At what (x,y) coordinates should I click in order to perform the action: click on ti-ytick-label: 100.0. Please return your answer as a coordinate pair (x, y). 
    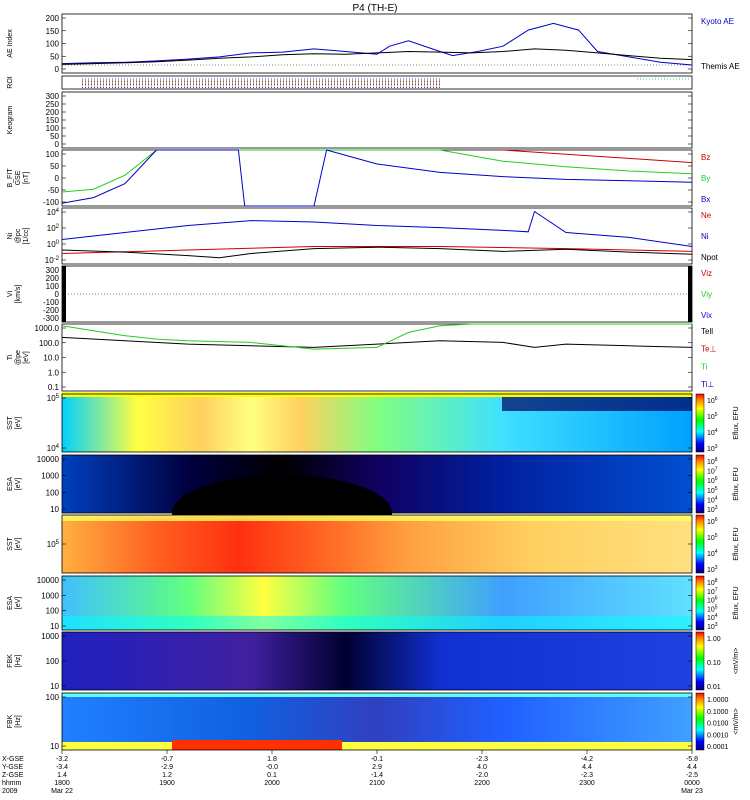
    Looking at the image, I should click on (49, 343).